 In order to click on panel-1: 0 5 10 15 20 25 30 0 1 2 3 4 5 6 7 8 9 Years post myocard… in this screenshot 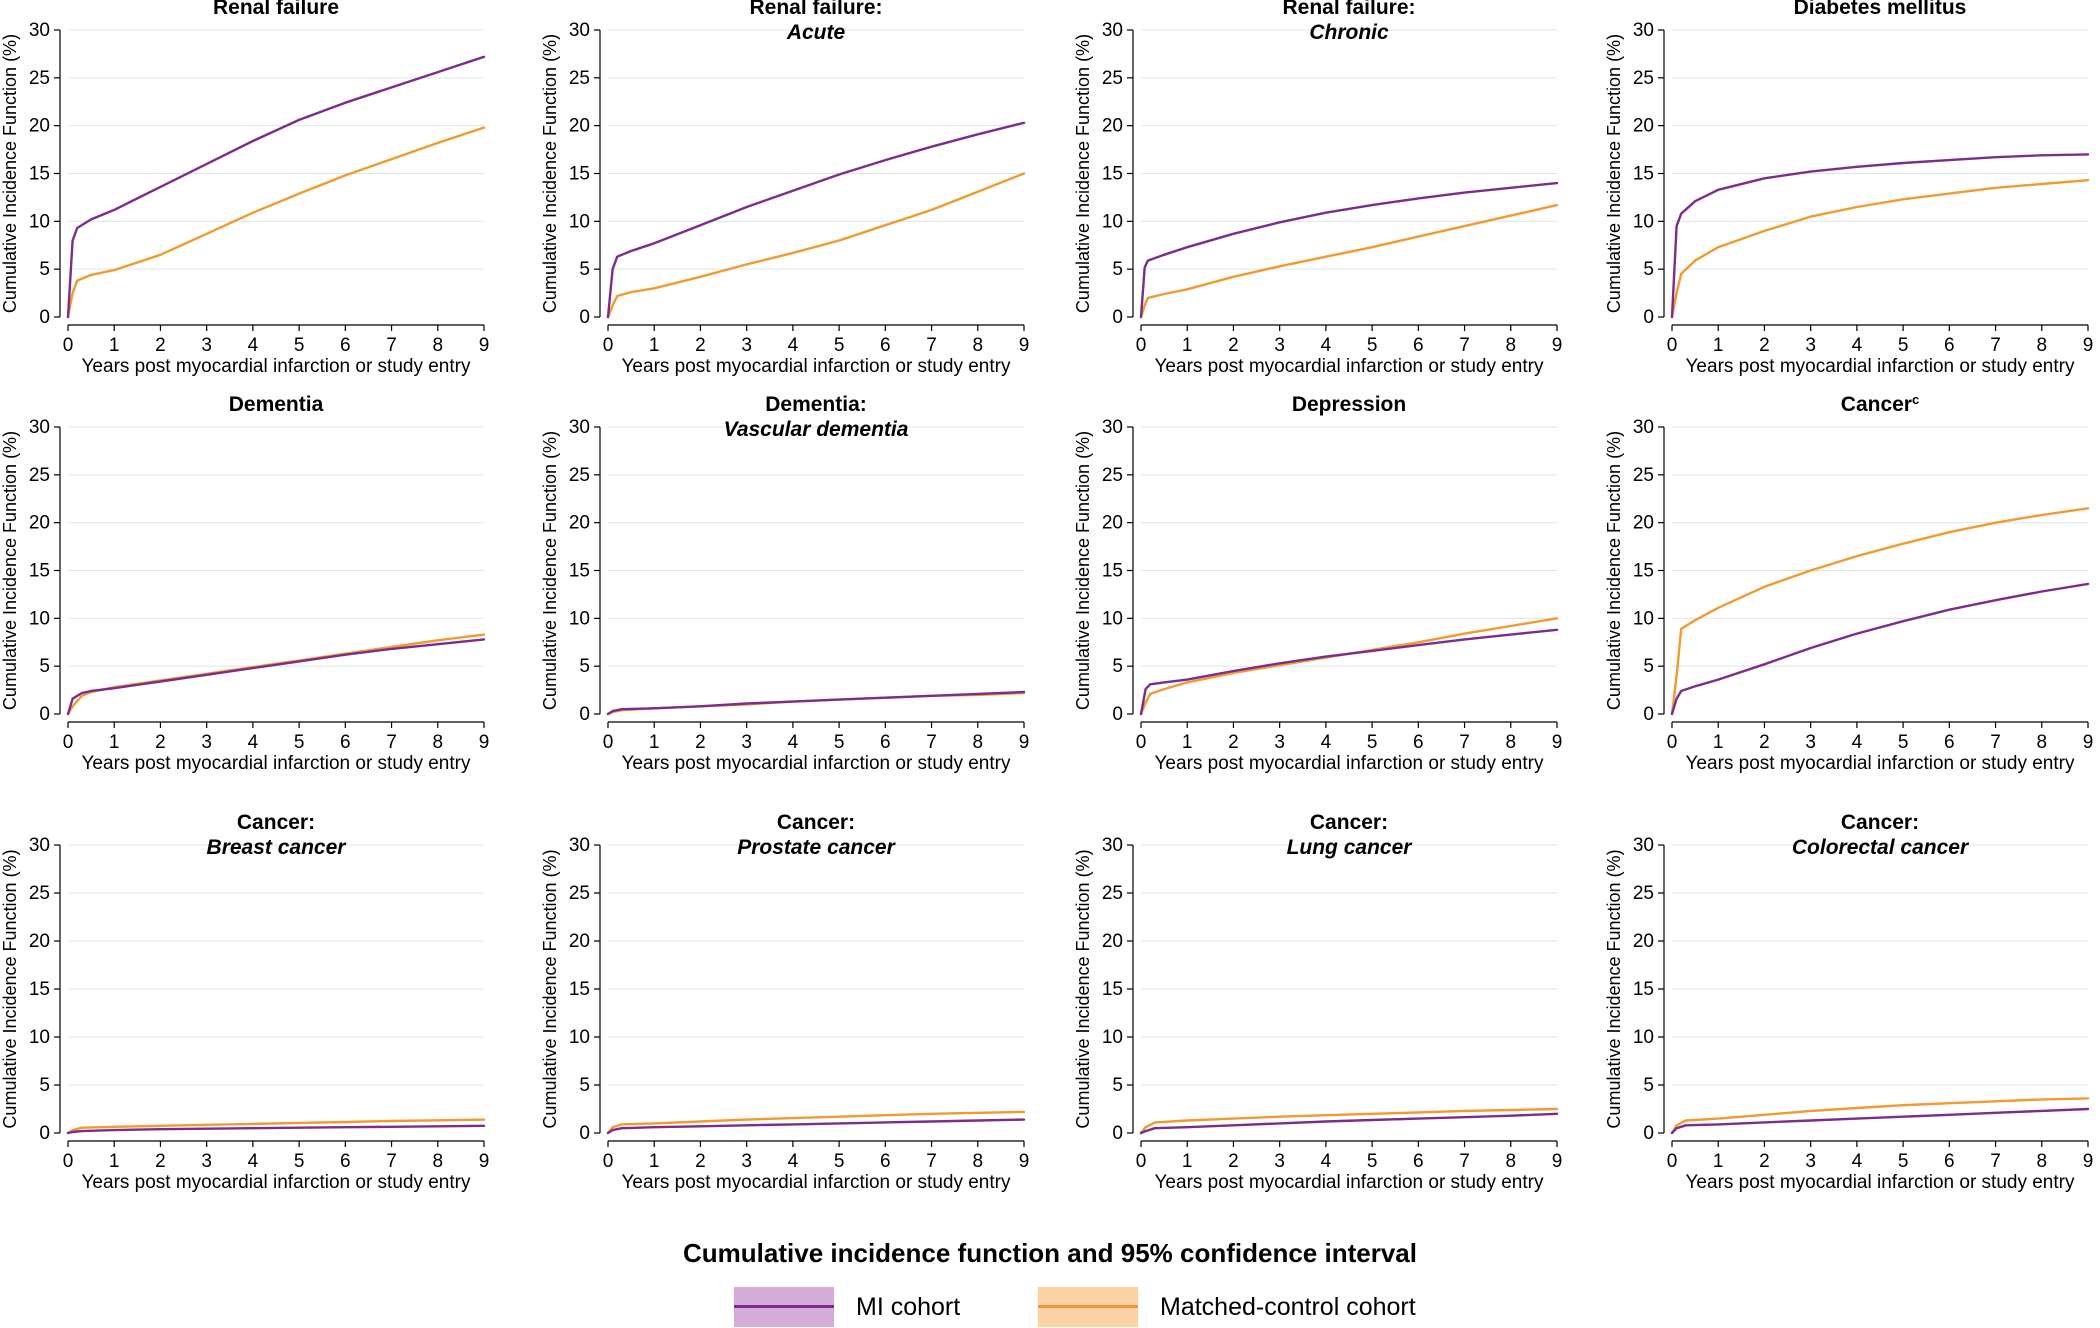, I will do `click(244, 188)`.